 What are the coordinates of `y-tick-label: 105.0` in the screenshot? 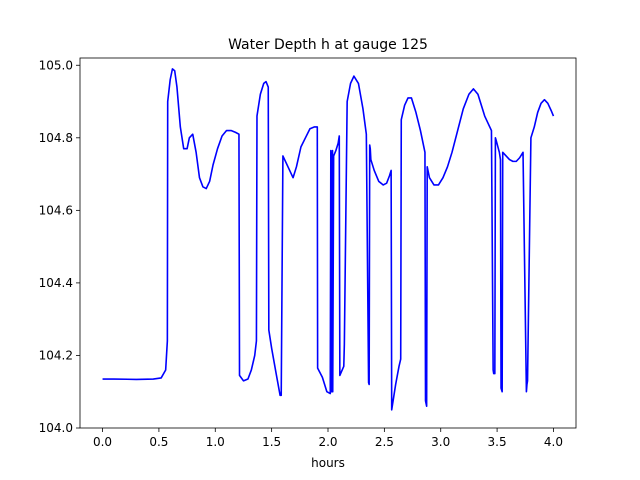 It's located at (56, 65).